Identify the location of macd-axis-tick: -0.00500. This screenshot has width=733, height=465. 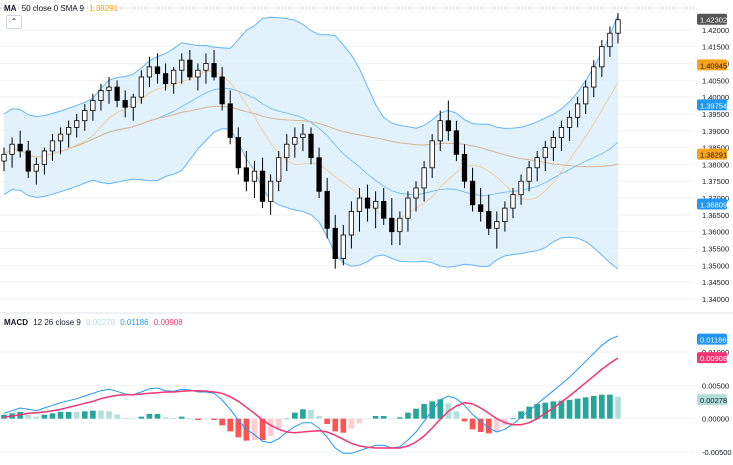
(717, 452).